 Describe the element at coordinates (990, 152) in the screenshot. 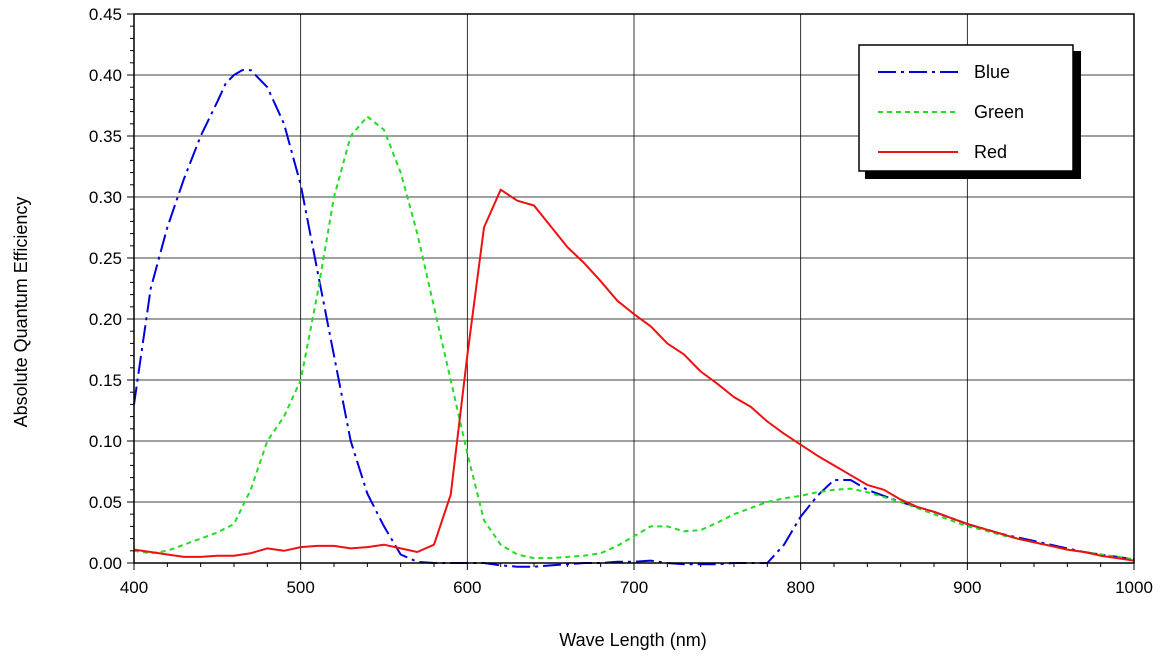

I see `legend-label-red: Red` at that location.